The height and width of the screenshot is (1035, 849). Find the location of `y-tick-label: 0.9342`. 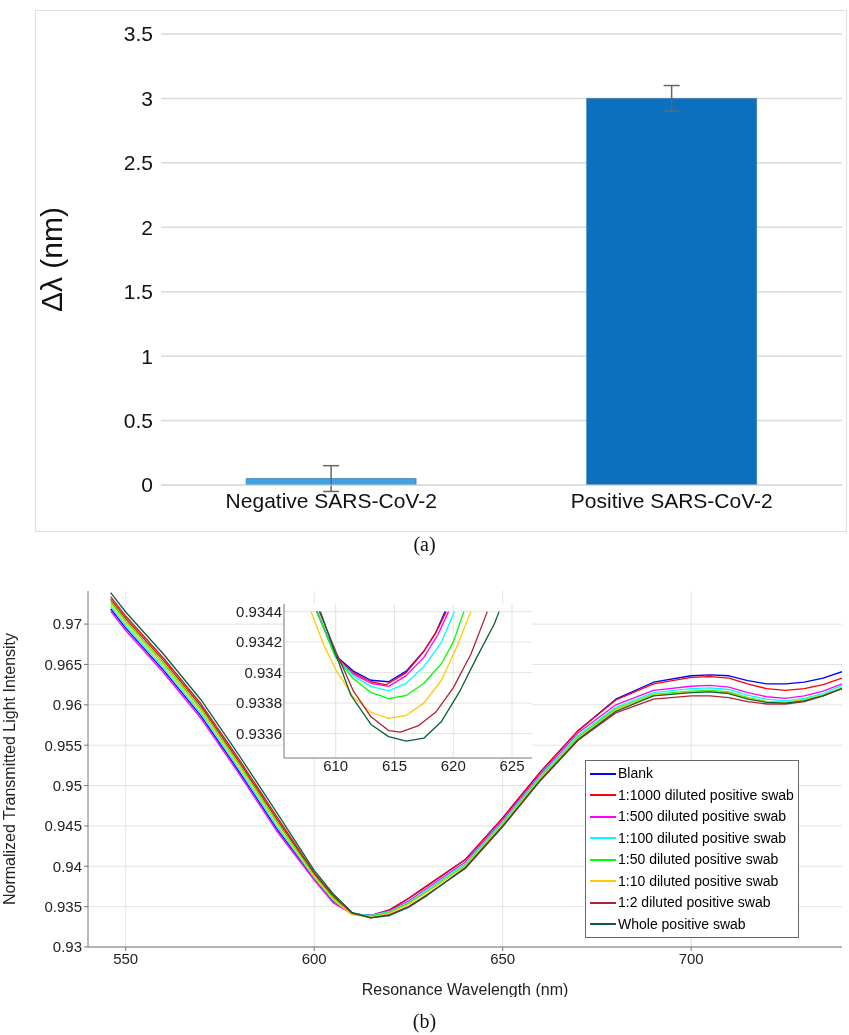

y-tick-label: 0.9342 is located at coordinates (259, 642).